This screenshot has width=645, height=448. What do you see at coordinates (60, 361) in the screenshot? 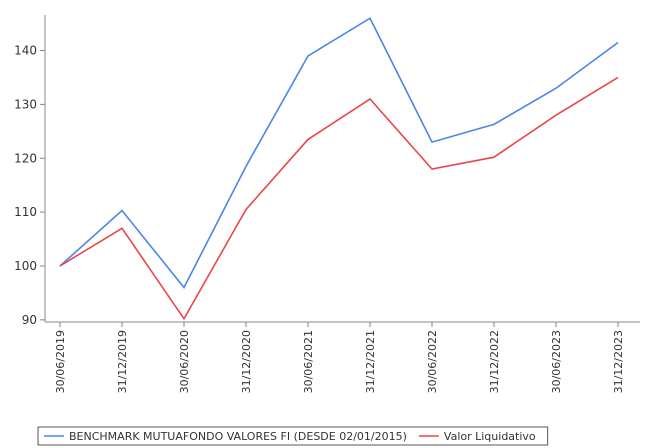
I see `x-tick-label: 30/06/2019` at bounding box center [60, 361].